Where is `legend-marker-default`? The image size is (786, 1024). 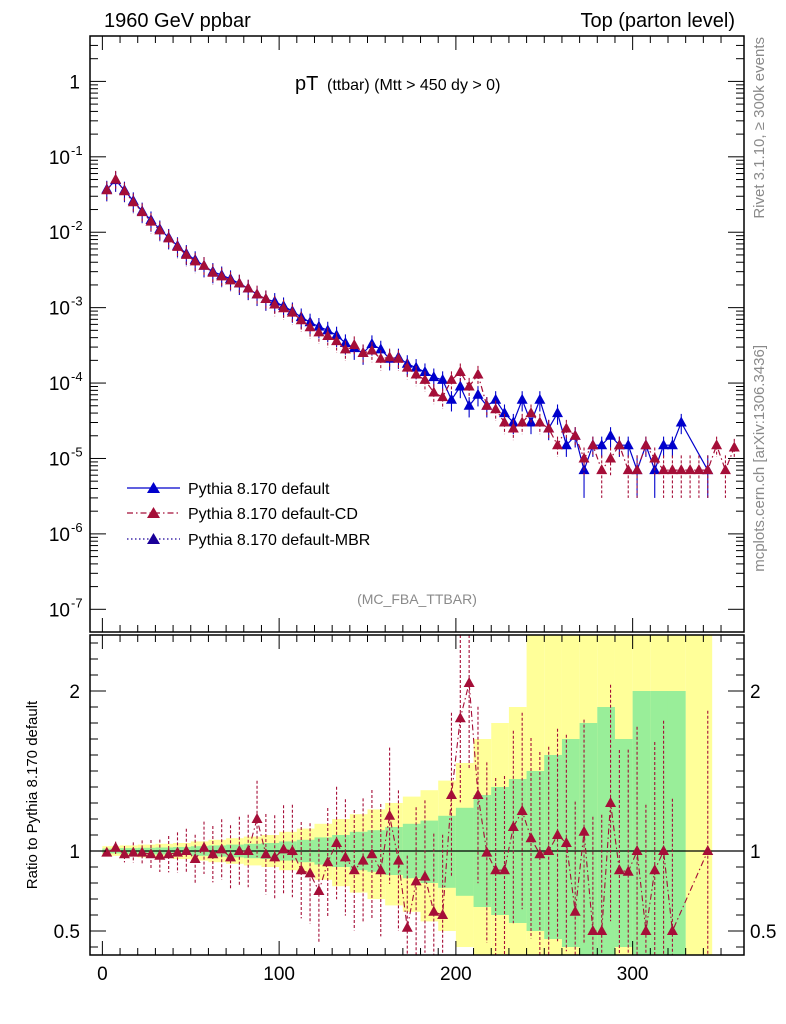 legend-marker-default is located at coordinates (153, 487).